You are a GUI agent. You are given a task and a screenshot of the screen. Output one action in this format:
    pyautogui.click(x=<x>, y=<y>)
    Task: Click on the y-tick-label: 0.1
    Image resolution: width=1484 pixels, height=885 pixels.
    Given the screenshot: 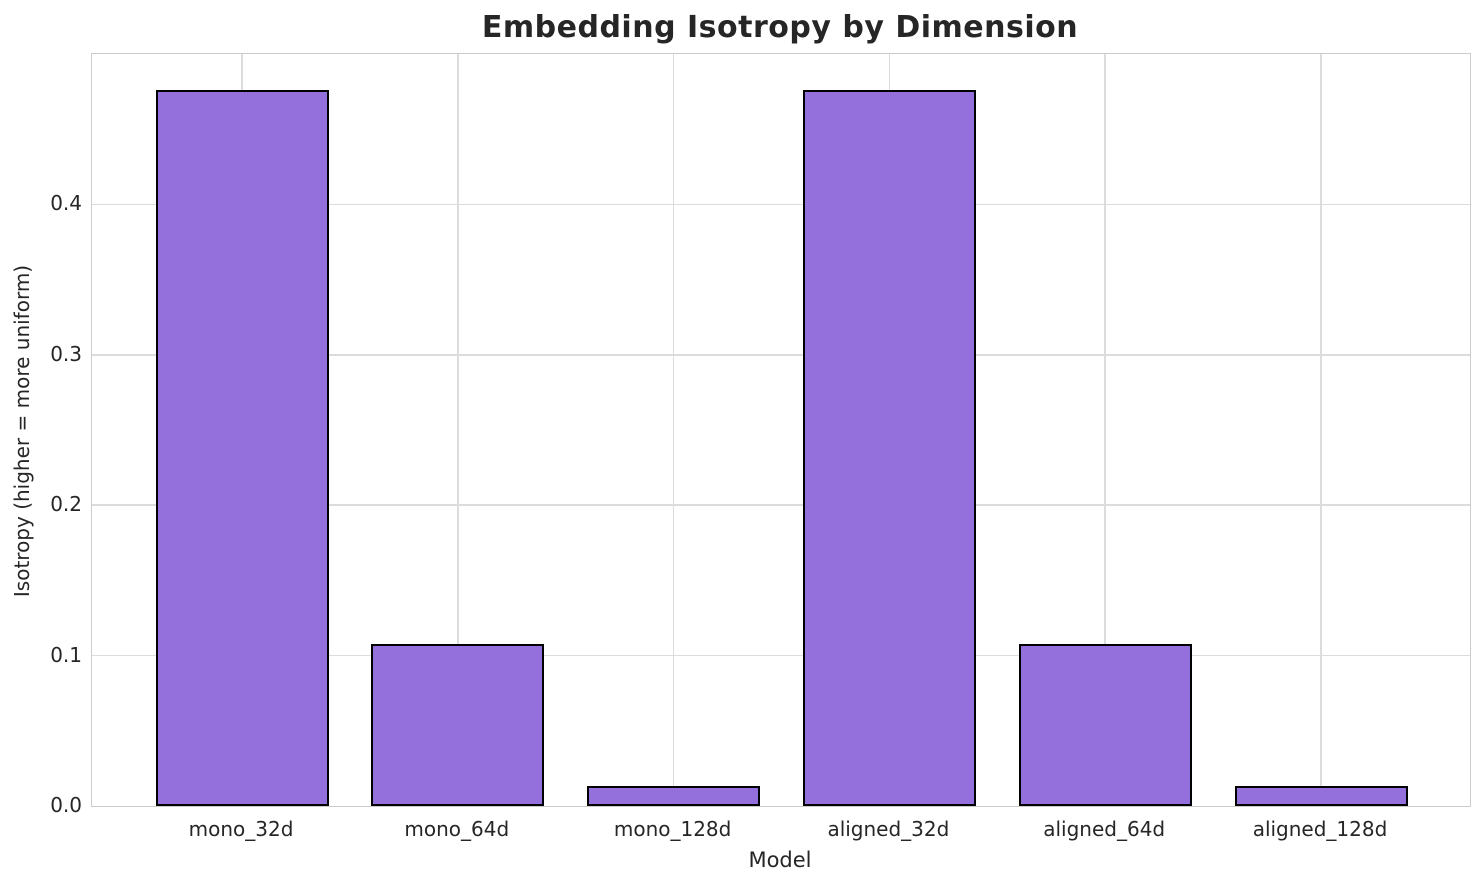 What is the action you would take?
    pyautogui.click(x=66, y=654)
    